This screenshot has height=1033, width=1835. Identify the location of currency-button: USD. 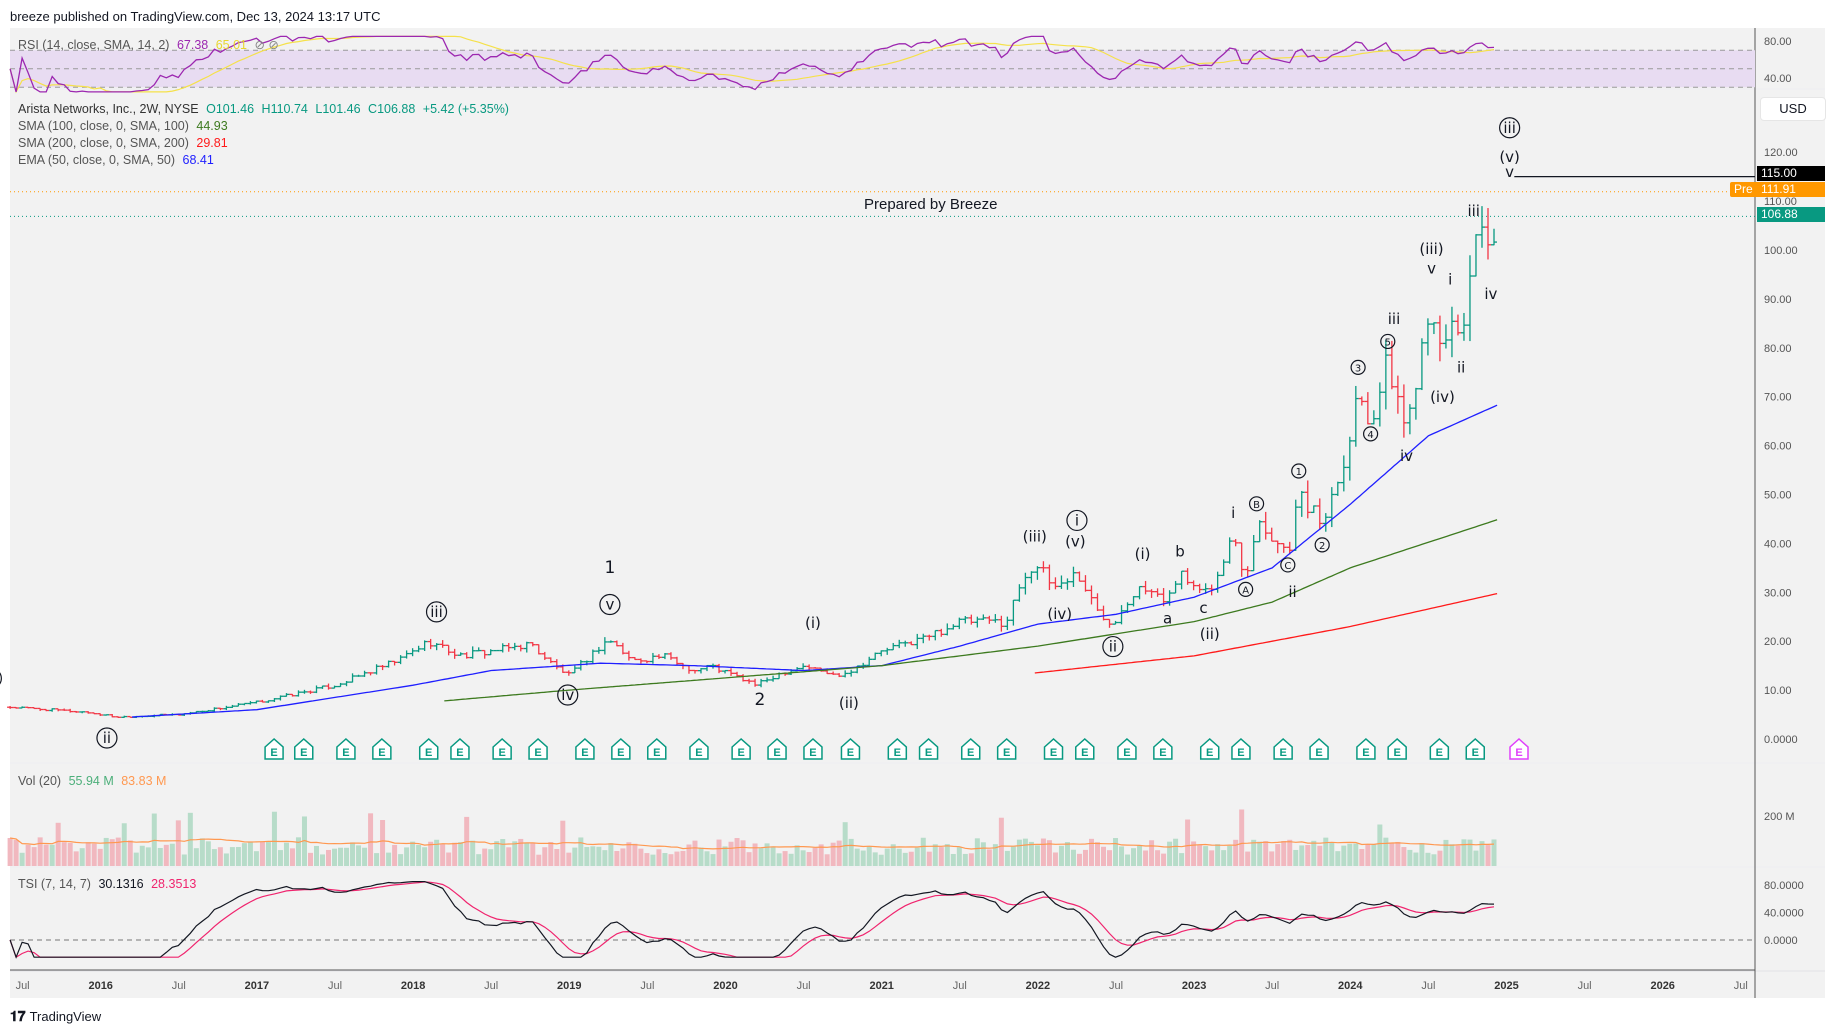
(1793, 109).